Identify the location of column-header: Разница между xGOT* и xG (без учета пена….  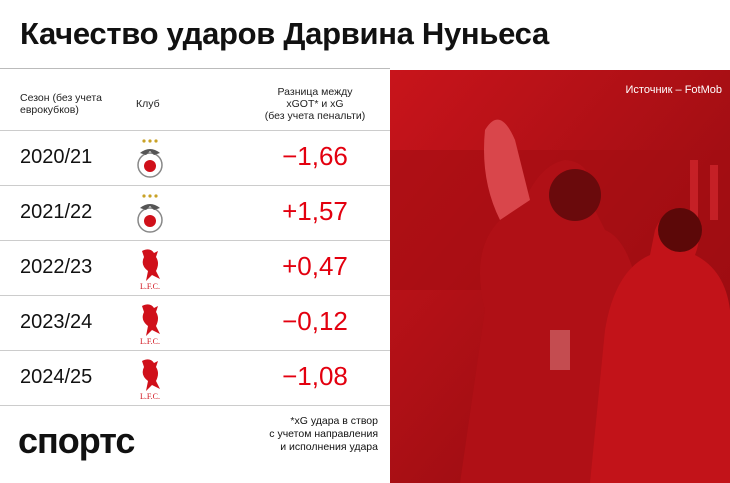
(315, 104).